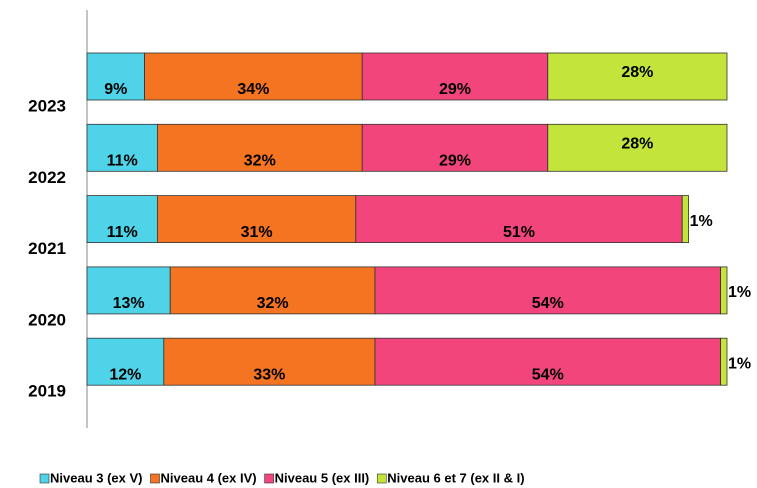  I want to click on data-label: 33%, so click(269, 374).